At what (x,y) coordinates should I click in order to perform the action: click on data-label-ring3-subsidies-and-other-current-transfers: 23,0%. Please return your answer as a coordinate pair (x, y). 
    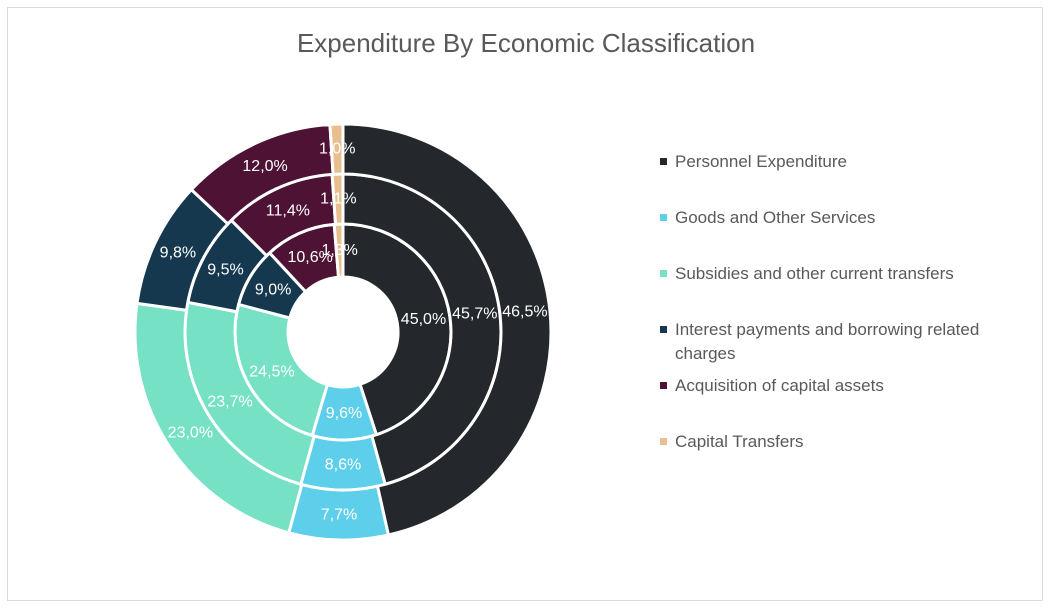
    Looking at the image, I should click on (190, 432).